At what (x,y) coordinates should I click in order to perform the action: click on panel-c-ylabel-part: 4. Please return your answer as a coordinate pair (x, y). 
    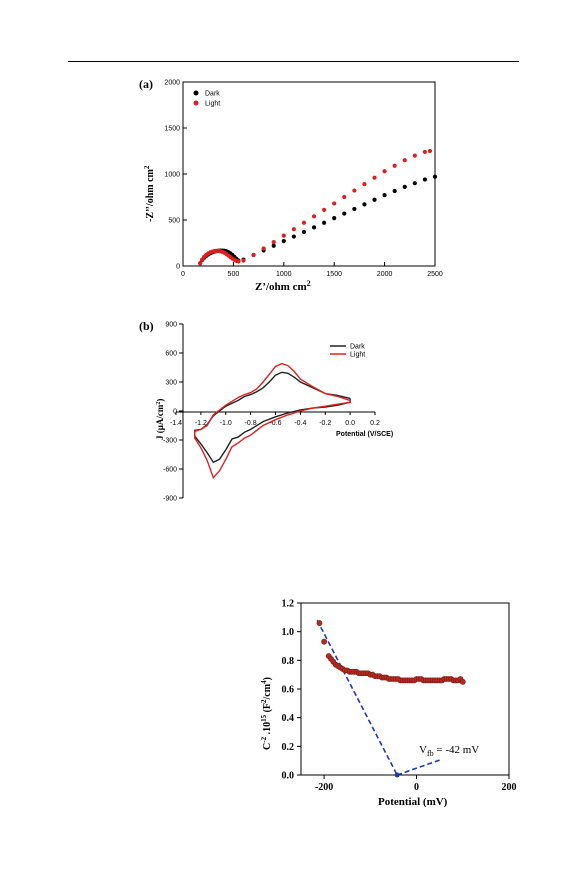
    Looking at the image, I should click on (264, 682).